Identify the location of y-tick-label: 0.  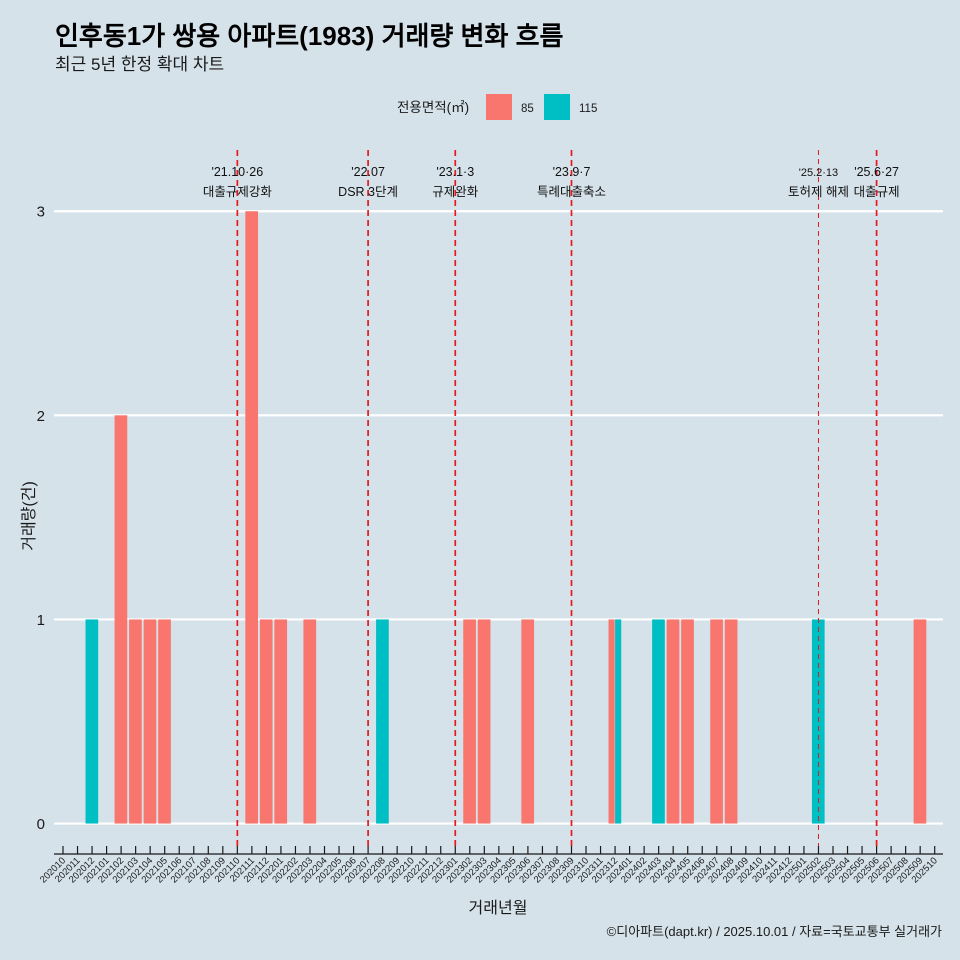
(41, 824).